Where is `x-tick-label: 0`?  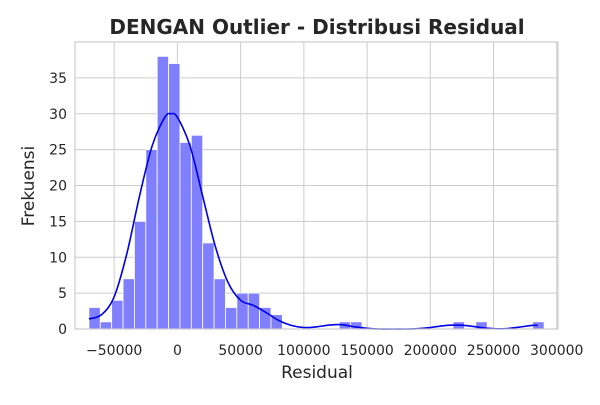
x-tick-label: 0 is located at coordinates (177, 351).